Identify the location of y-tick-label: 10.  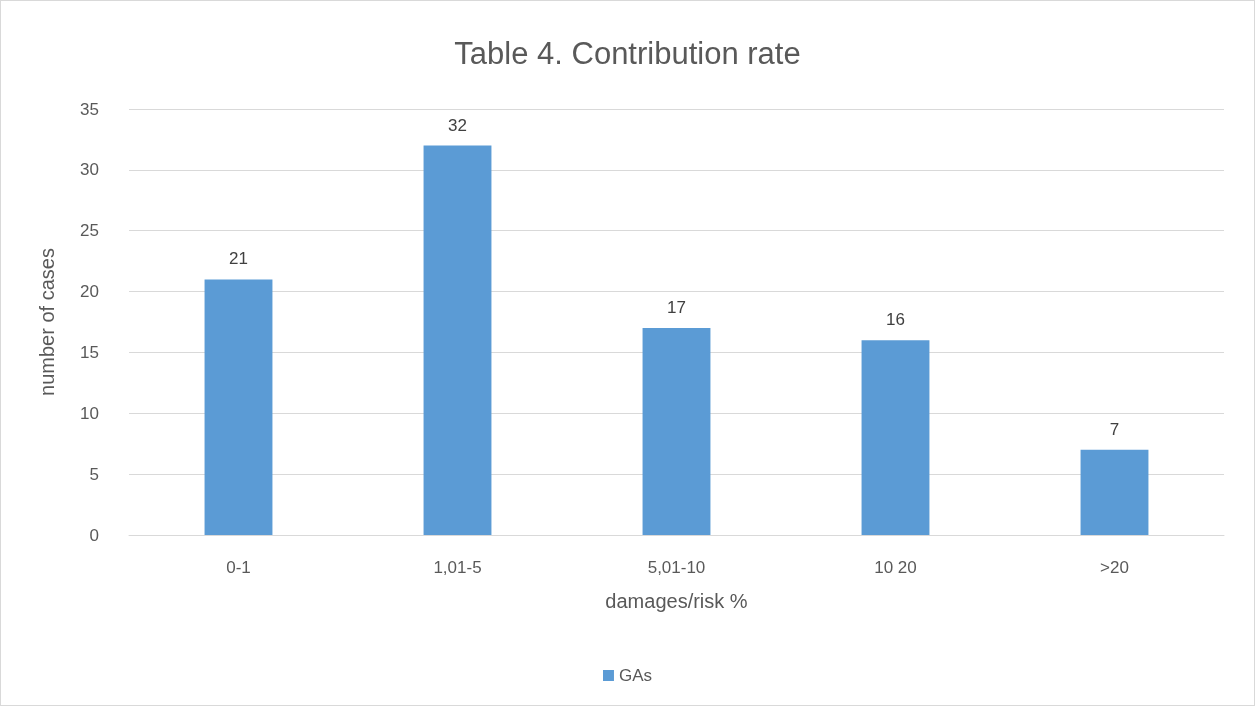
(89, 413).